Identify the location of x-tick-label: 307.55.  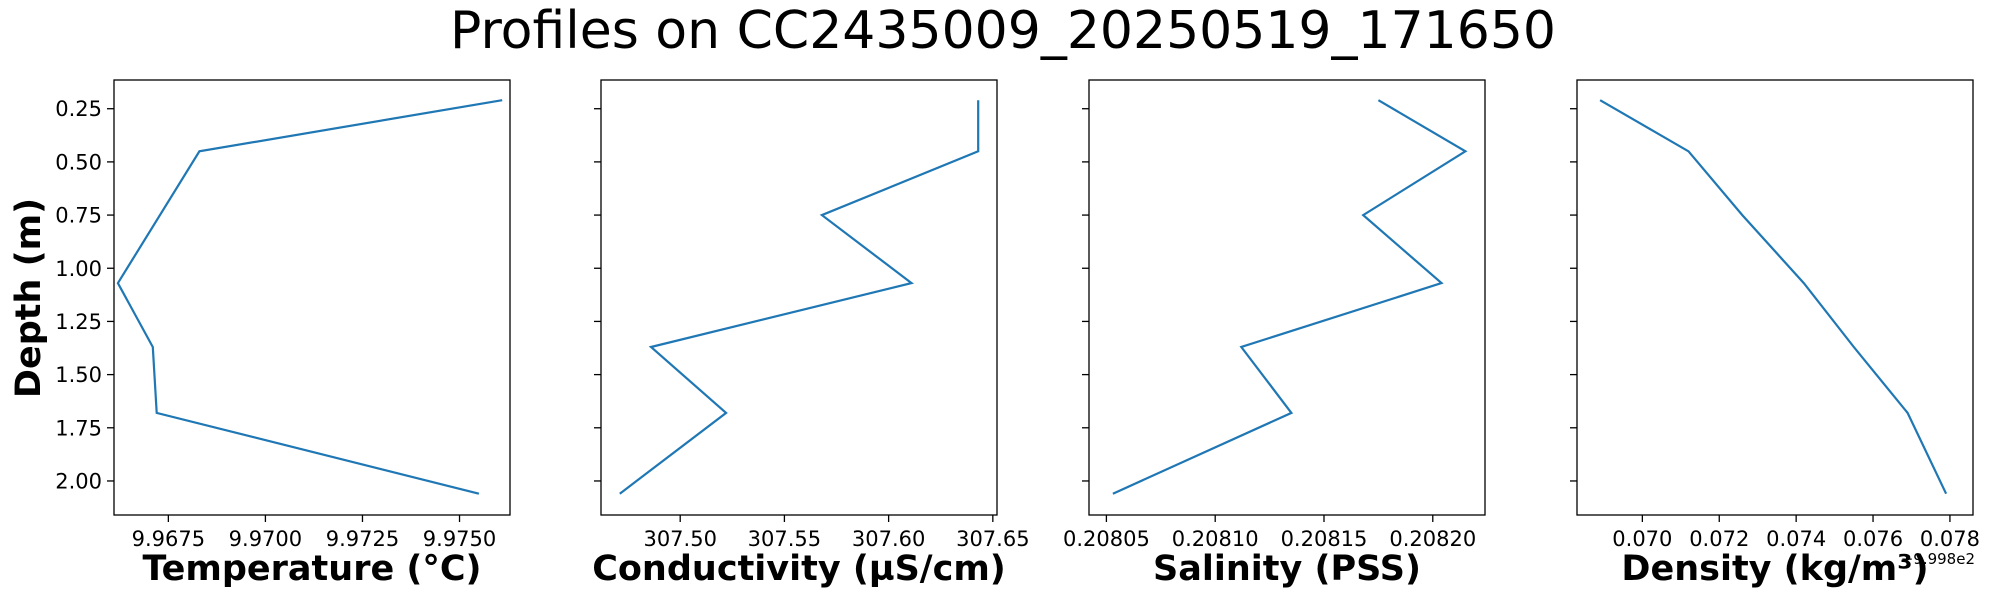
(784, 539).